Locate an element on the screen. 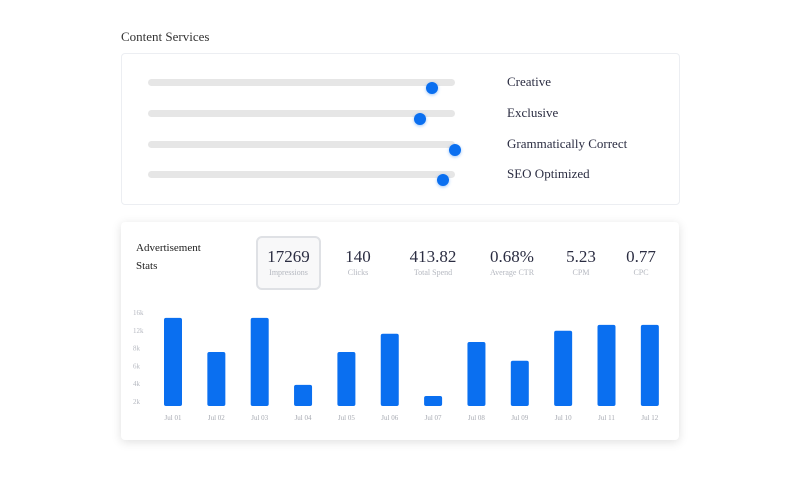 This screenshot has width=800, height=480. stat-label: Clicks is located at coordinates (358, 272).